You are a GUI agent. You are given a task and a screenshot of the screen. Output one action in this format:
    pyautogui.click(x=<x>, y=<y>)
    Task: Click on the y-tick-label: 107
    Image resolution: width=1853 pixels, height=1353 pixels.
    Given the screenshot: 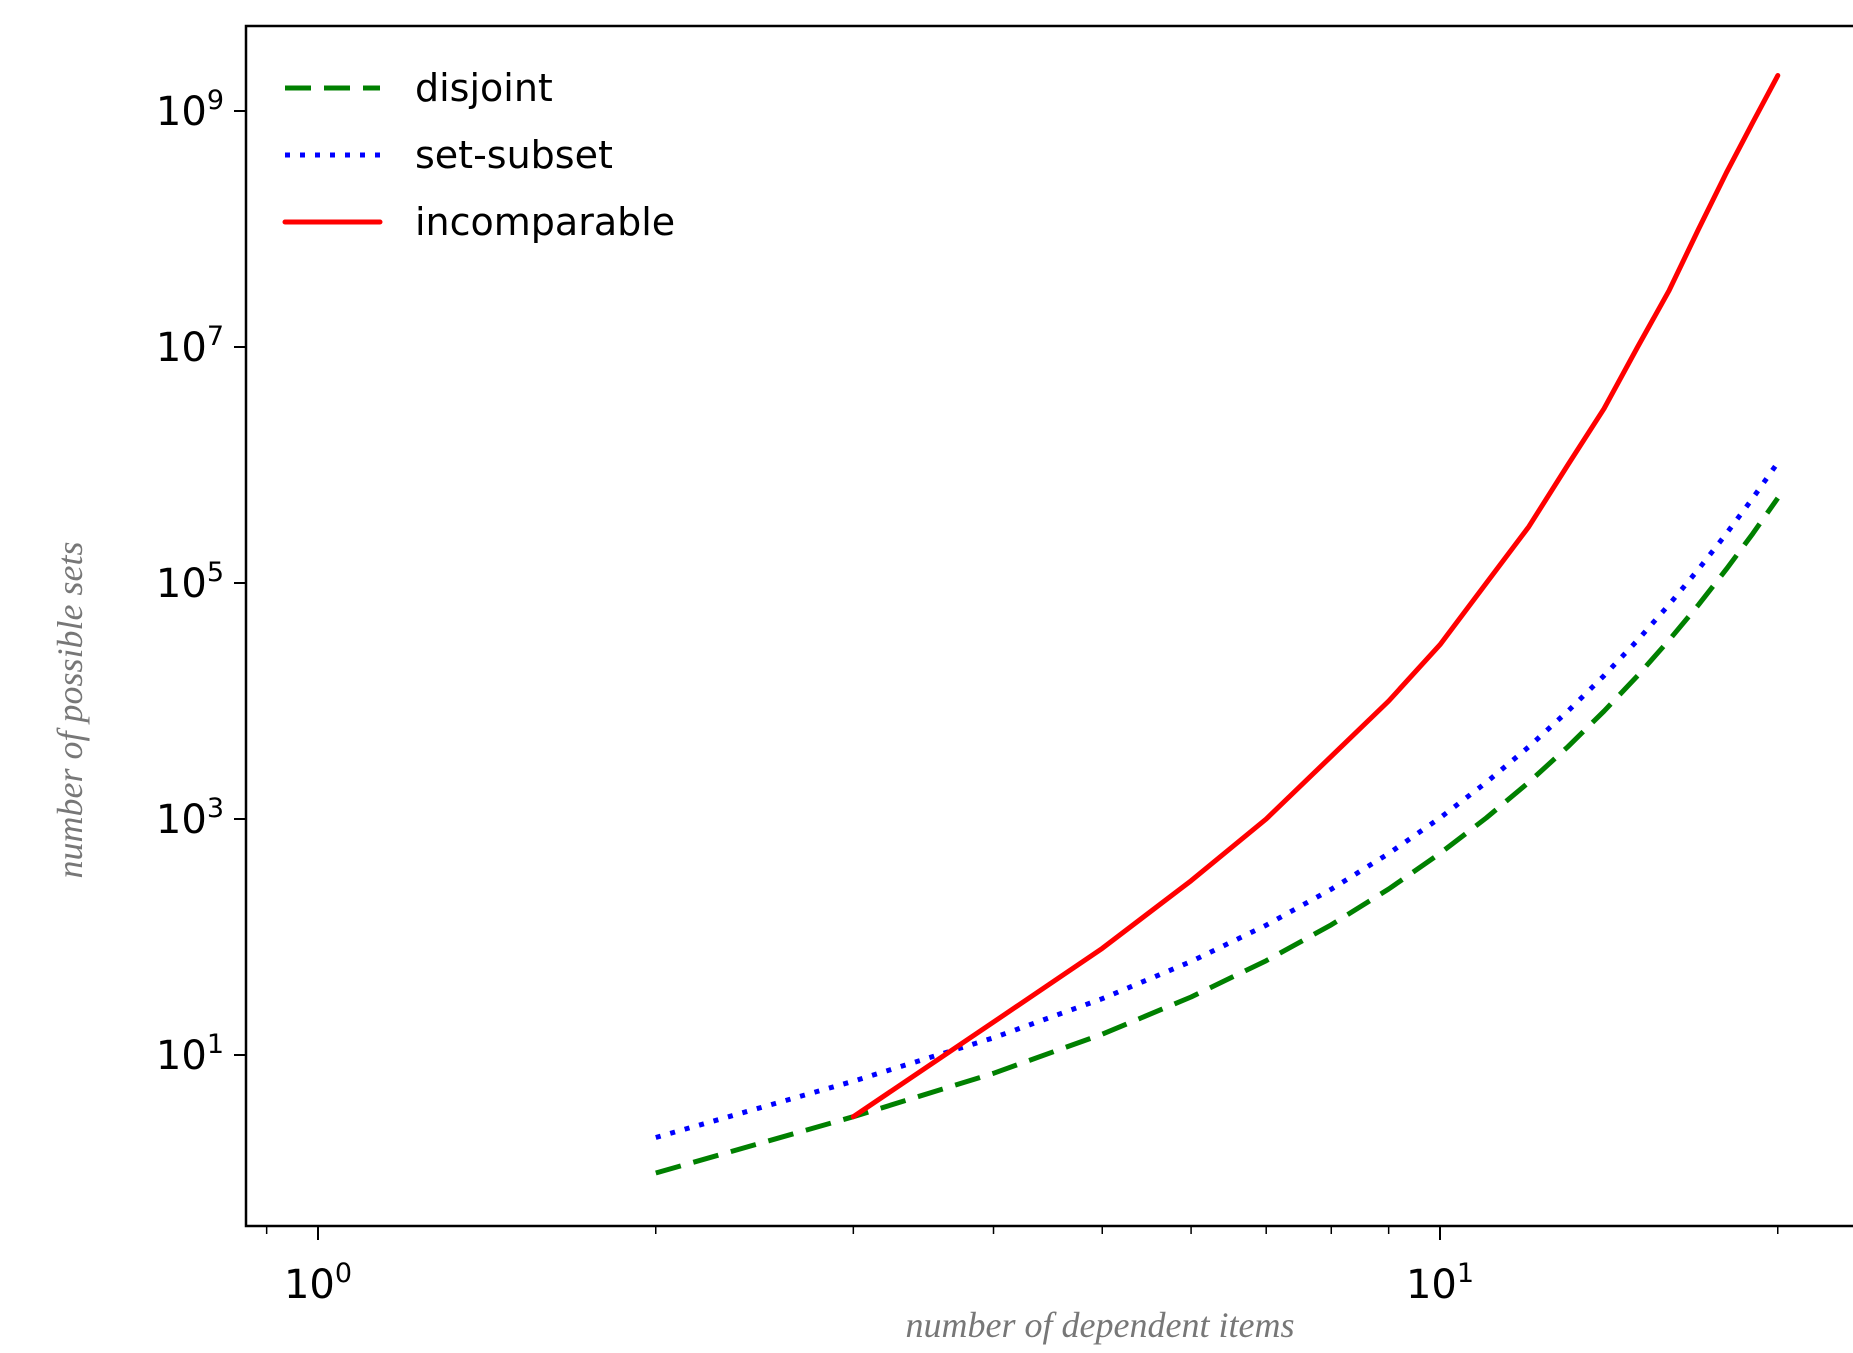 What is the action you would take?
    pyautogui.click(x=190, y=346)
    